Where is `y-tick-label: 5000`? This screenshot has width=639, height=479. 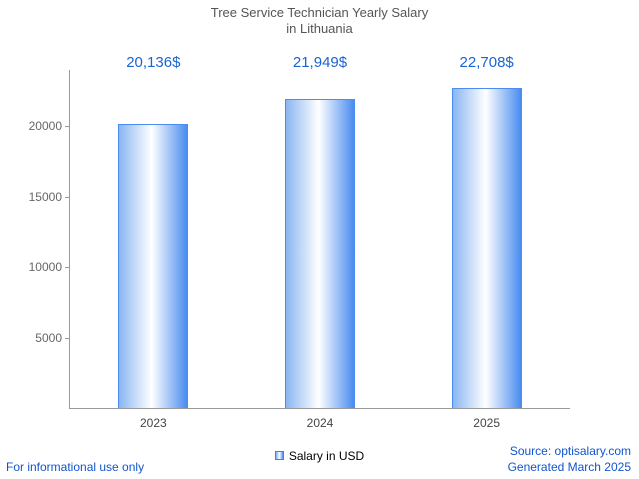 y-tick-label: 5000 is located at coordinates (48, 337).